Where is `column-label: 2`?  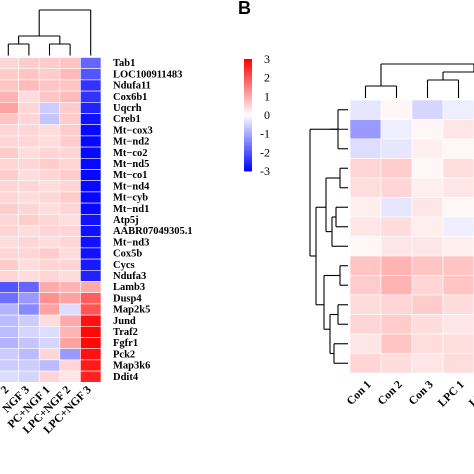
column-label: 2 is located at coordinates (6, 390).